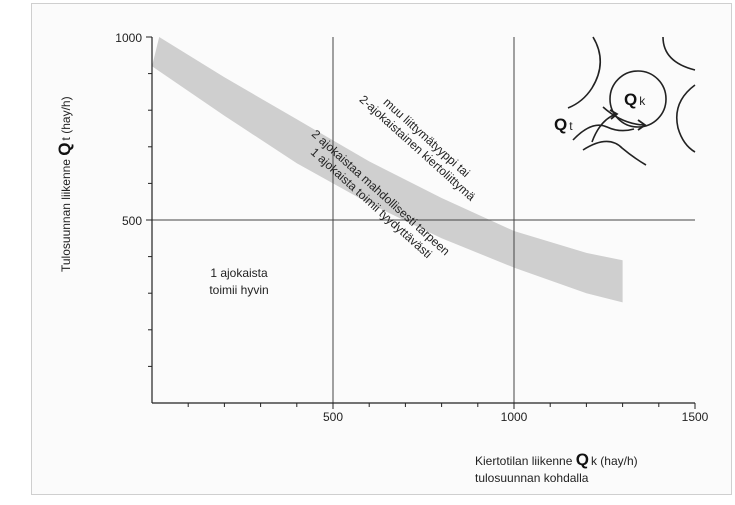 Image resolution: width=735 pixels, height=505 pixels. Describe the element at coordinates (642, 125) in the screenshot. I see `circulating-arrowhead` at that location.